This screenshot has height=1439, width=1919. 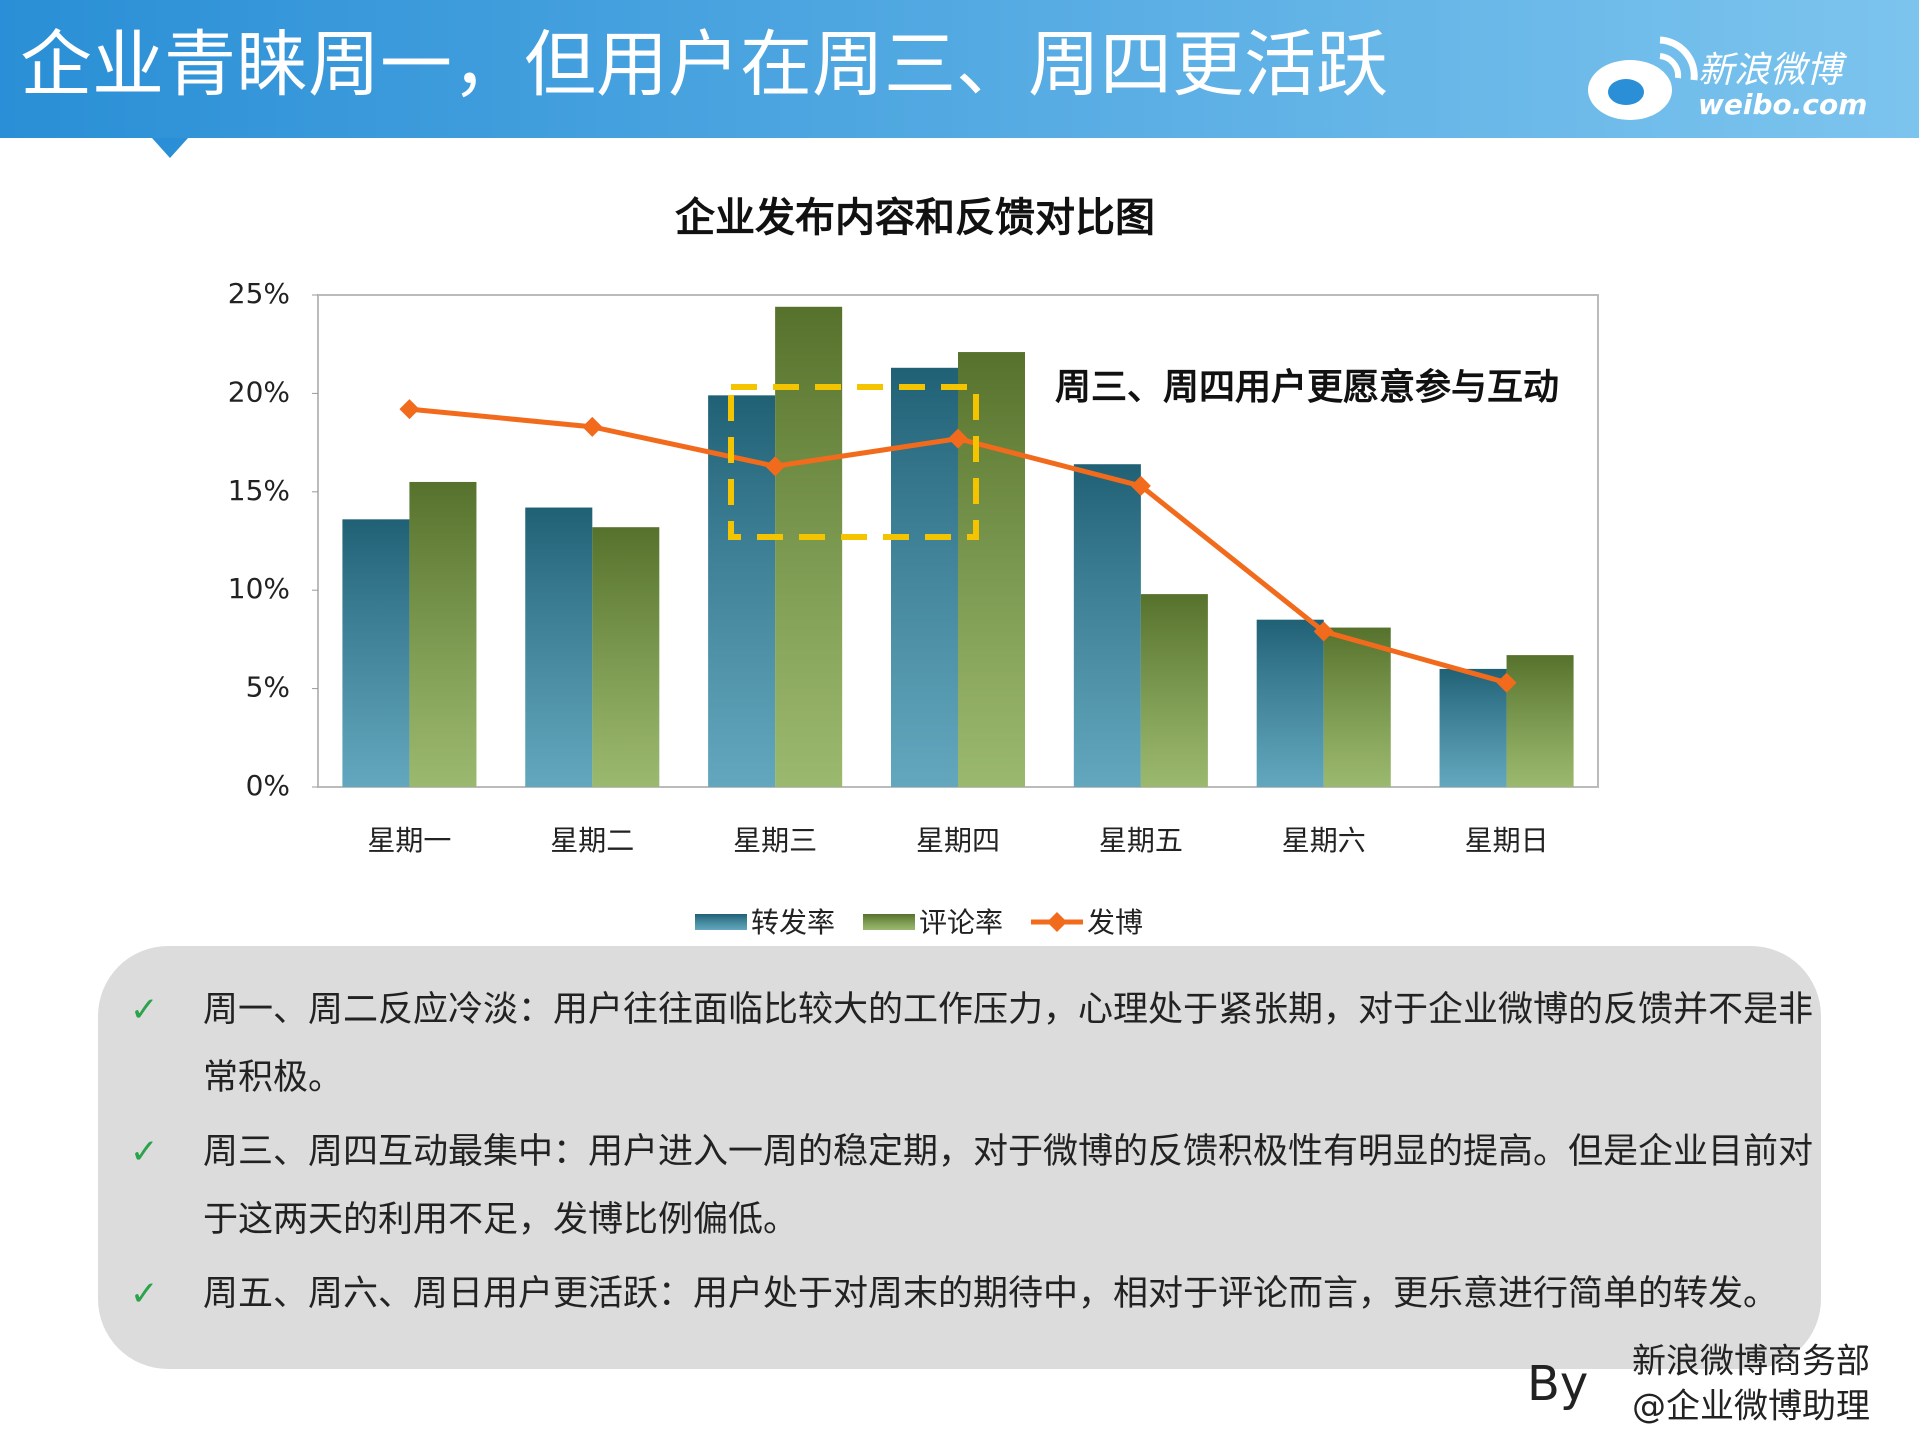 What do you see at coordinates (915, 218) in the screenshot?
I see `chart-title: 企业发布内容和反馈对比图` at bounding box center [915, 218].